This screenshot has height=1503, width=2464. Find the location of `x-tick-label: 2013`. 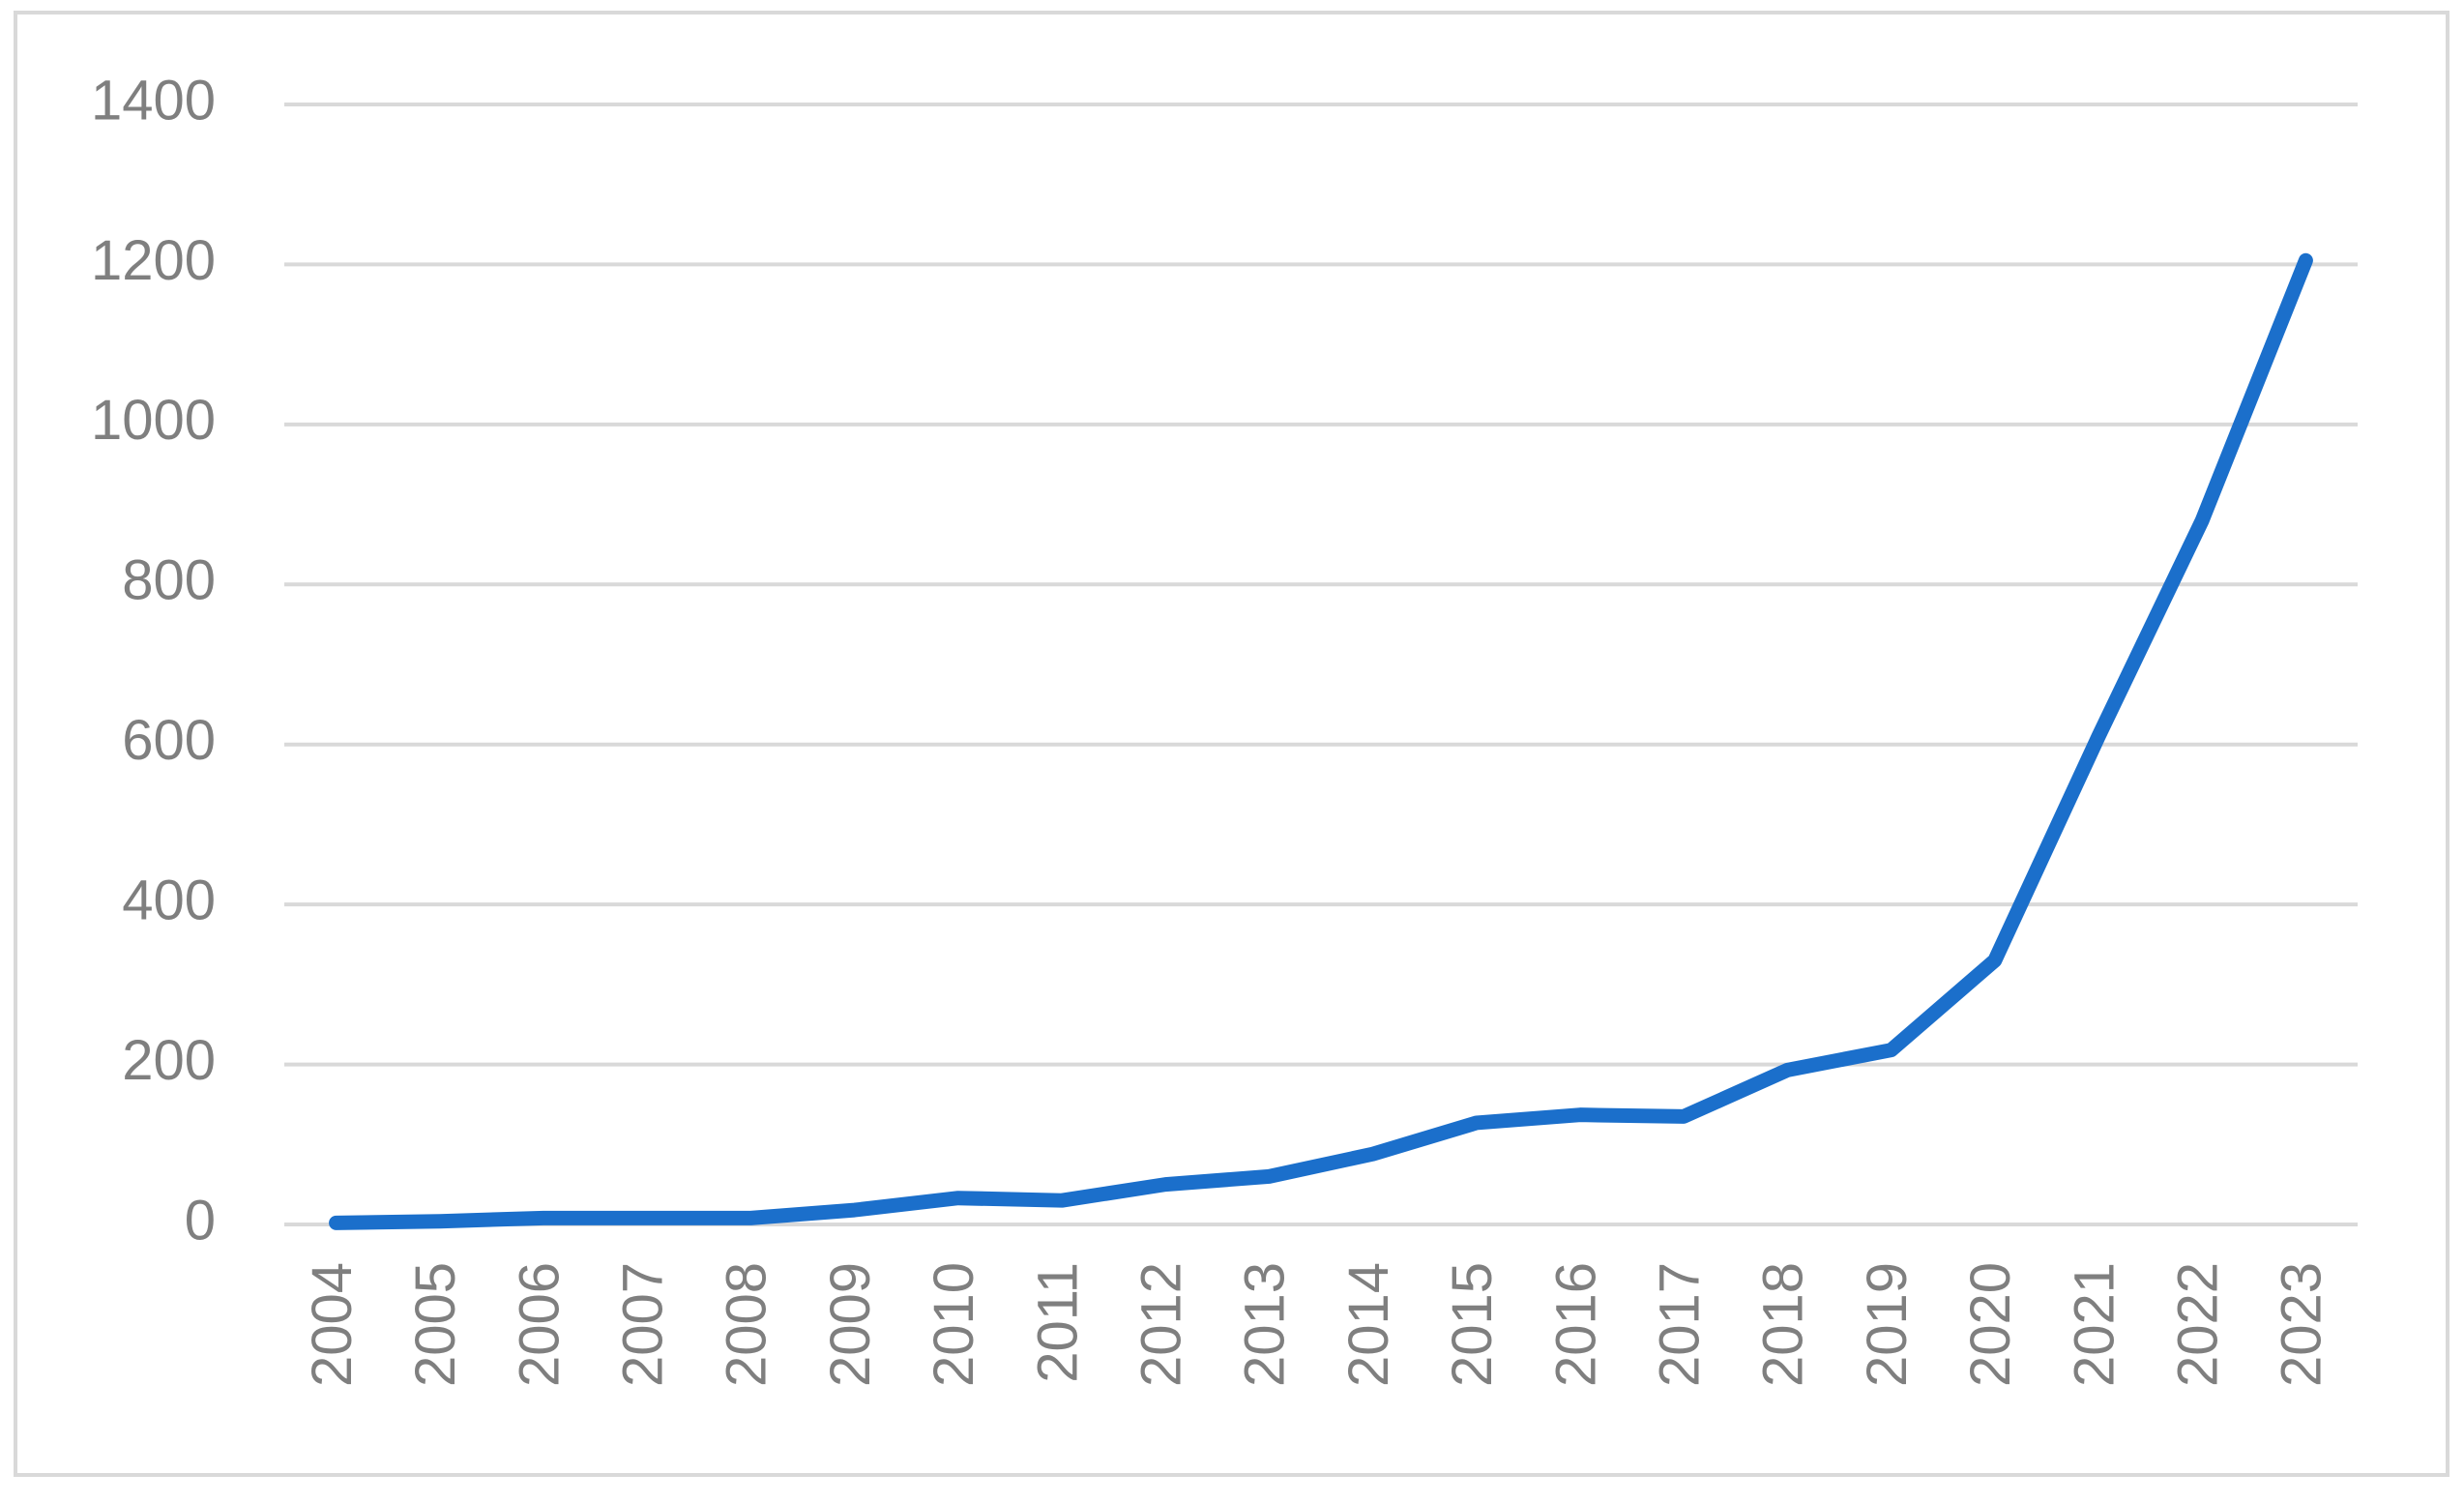

x-tick-label: 2013 is located at coordinates (1265, 1324).